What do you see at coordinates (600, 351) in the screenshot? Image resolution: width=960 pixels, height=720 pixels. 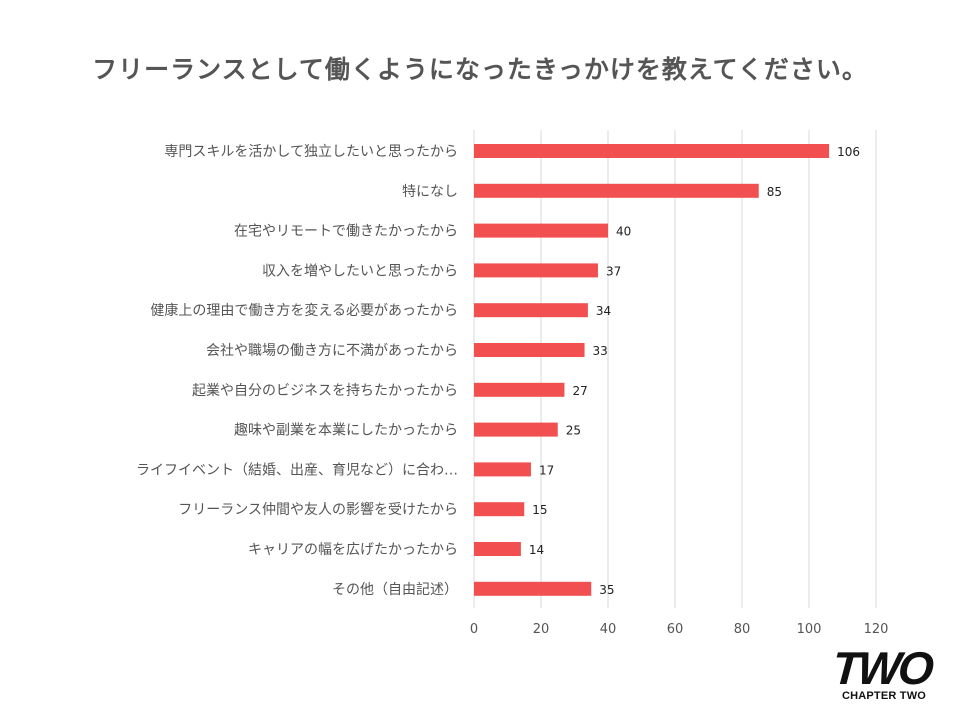 I see `data-label: 33` at bounding box center [600, 351].